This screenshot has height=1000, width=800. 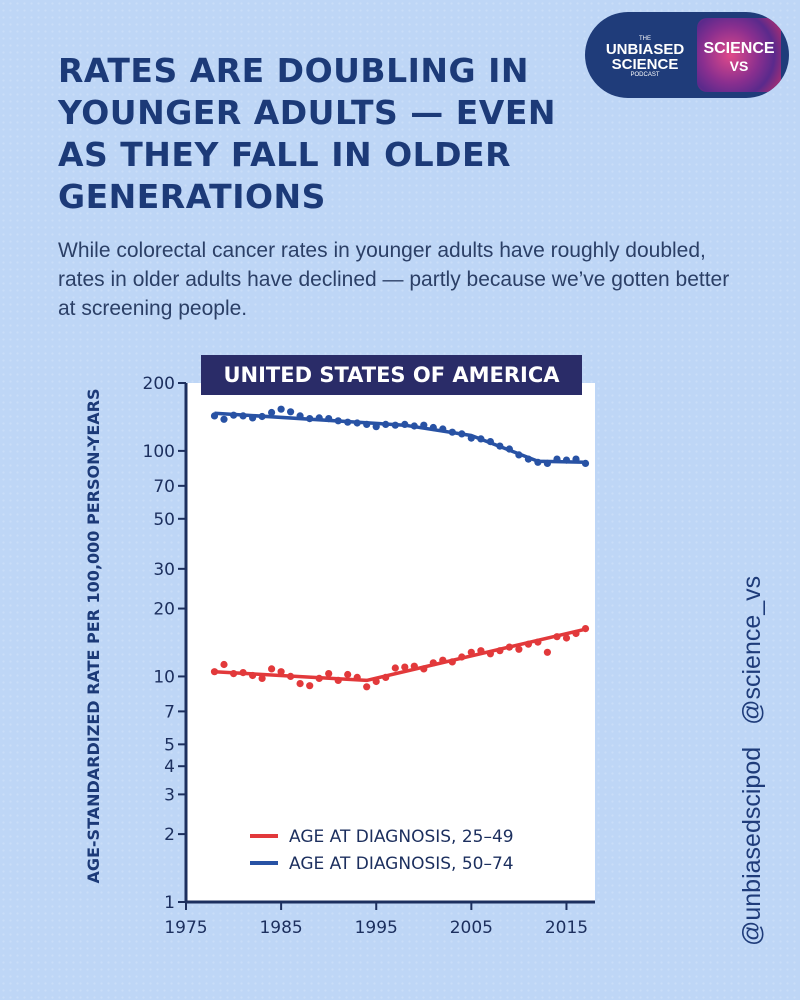 I want to click on x-tick-label: 1975, so click(x=185, y=928).